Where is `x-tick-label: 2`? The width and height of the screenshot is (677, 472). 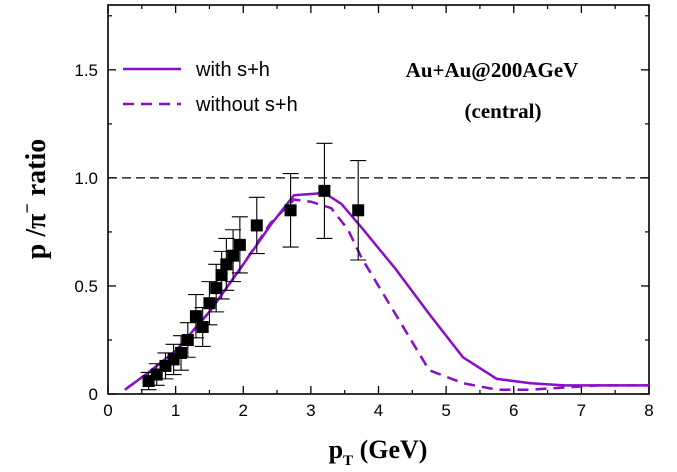 x-tick-label: 2 is located at coordinates (243, 410).